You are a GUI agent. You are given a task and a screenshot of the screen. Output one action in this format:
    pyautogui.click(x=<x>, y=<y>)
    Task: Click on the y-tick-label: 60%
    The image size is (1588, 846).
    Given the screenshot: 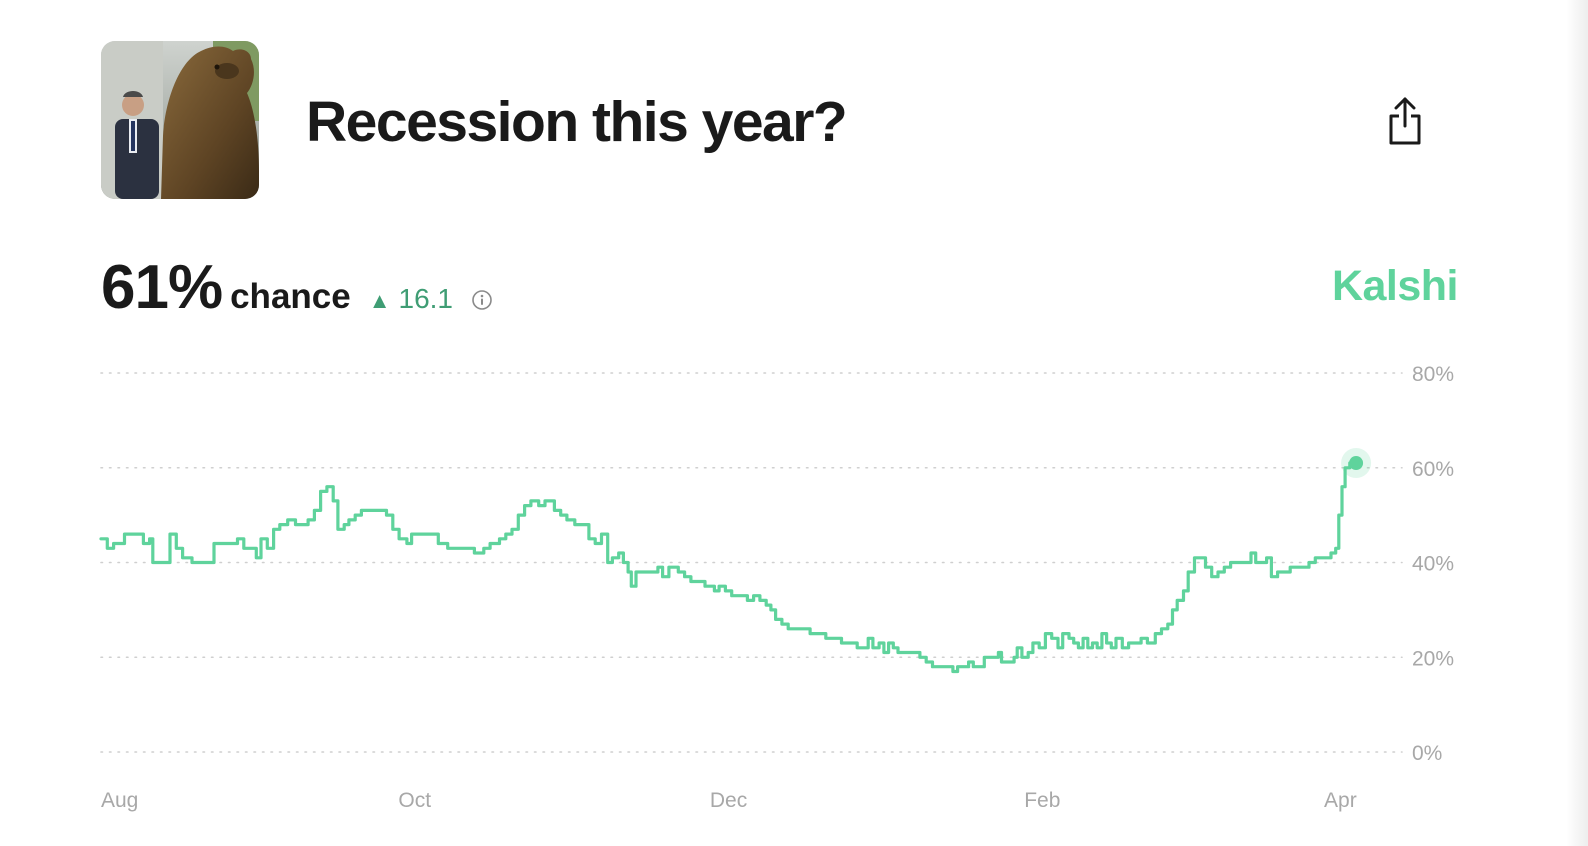 What is the action you would take?
    pyautogui.click(x=1433, y=469)
    